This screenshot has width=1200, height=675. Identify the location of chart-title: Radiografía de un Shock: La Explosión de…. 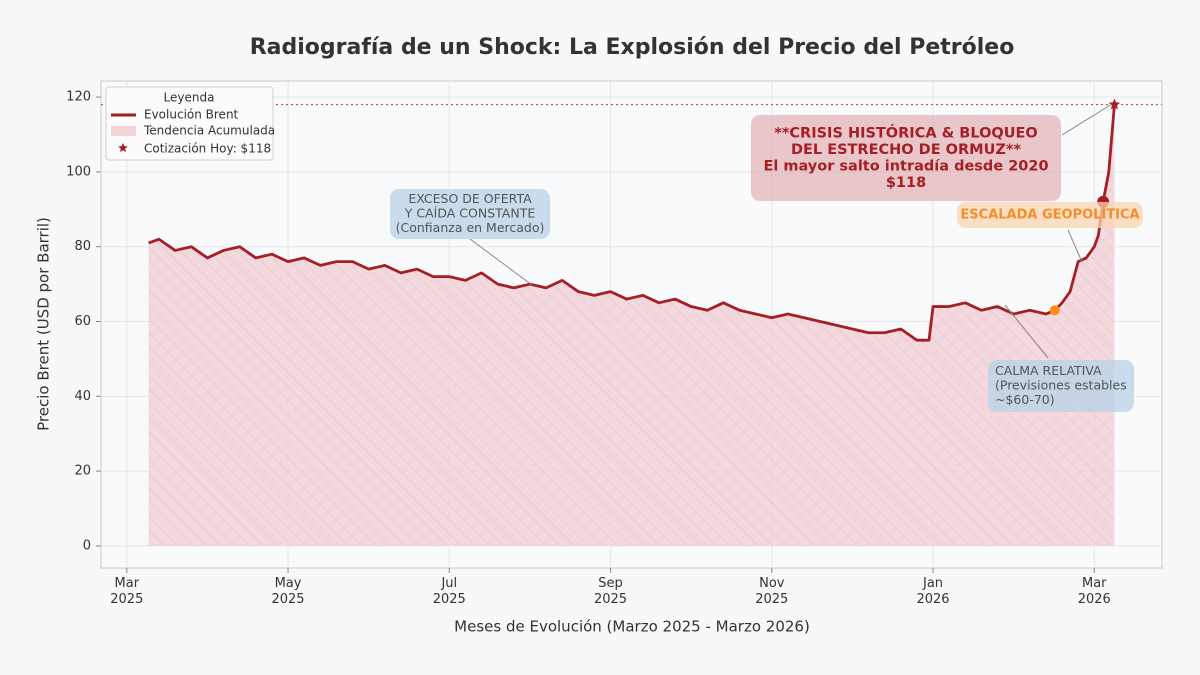
(632, 47).